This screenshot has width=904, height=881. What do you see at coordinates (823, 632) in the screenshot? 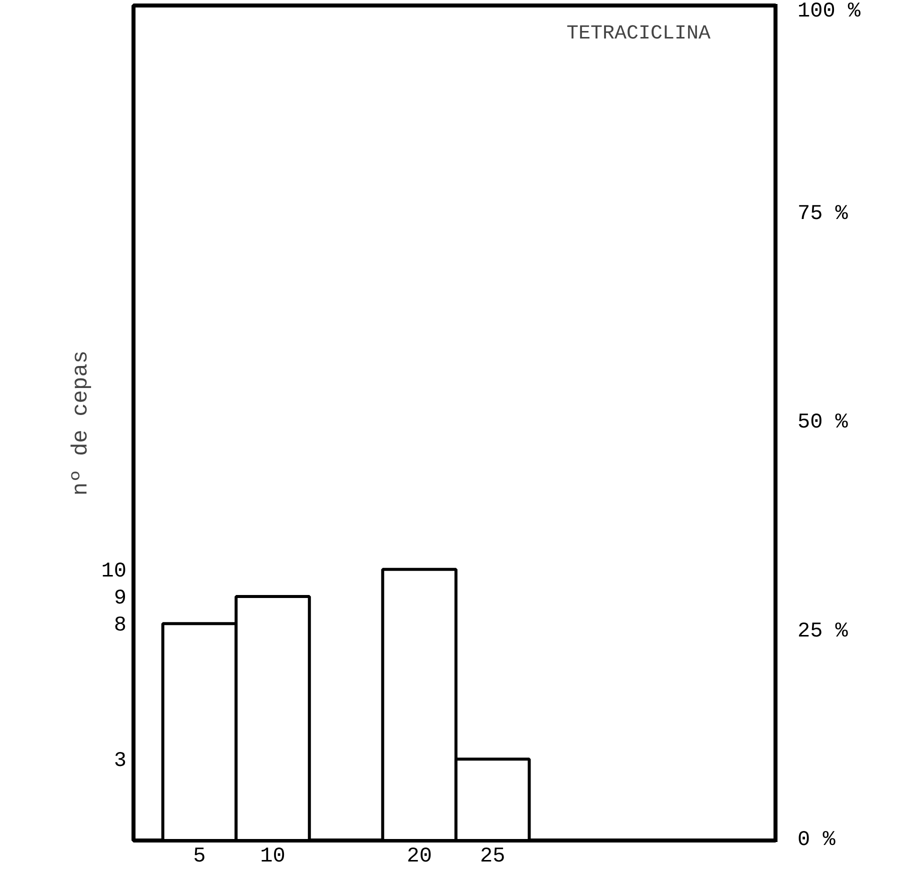
I see `y2-tick-label: 25 %` at bounding box center [823, 632].